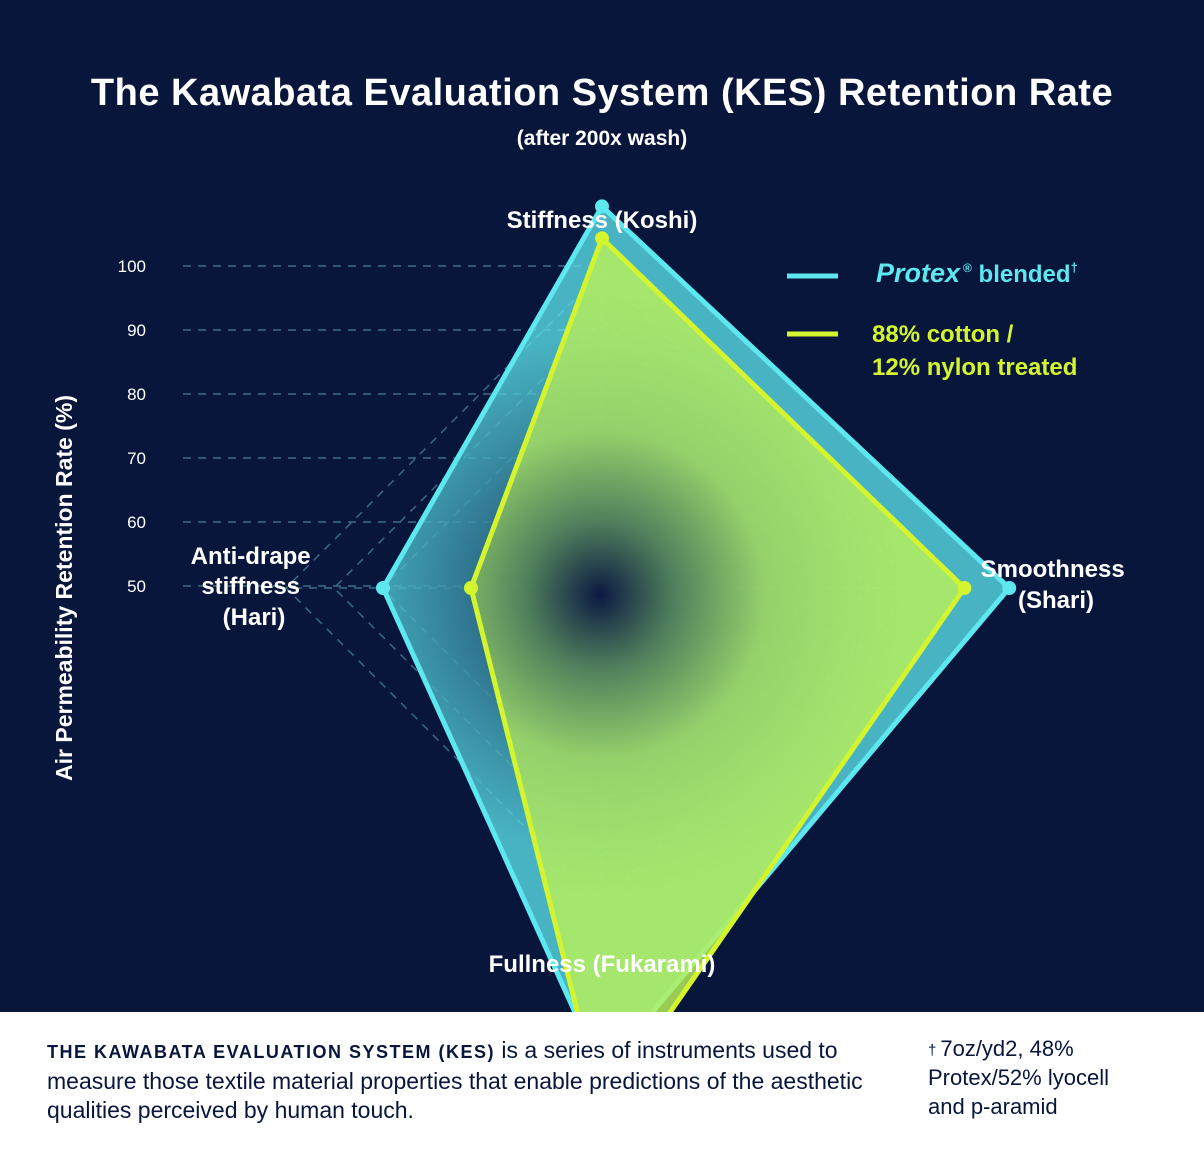  I want to click on chart-subtitle: (after 200x wash), so click(602, 138).